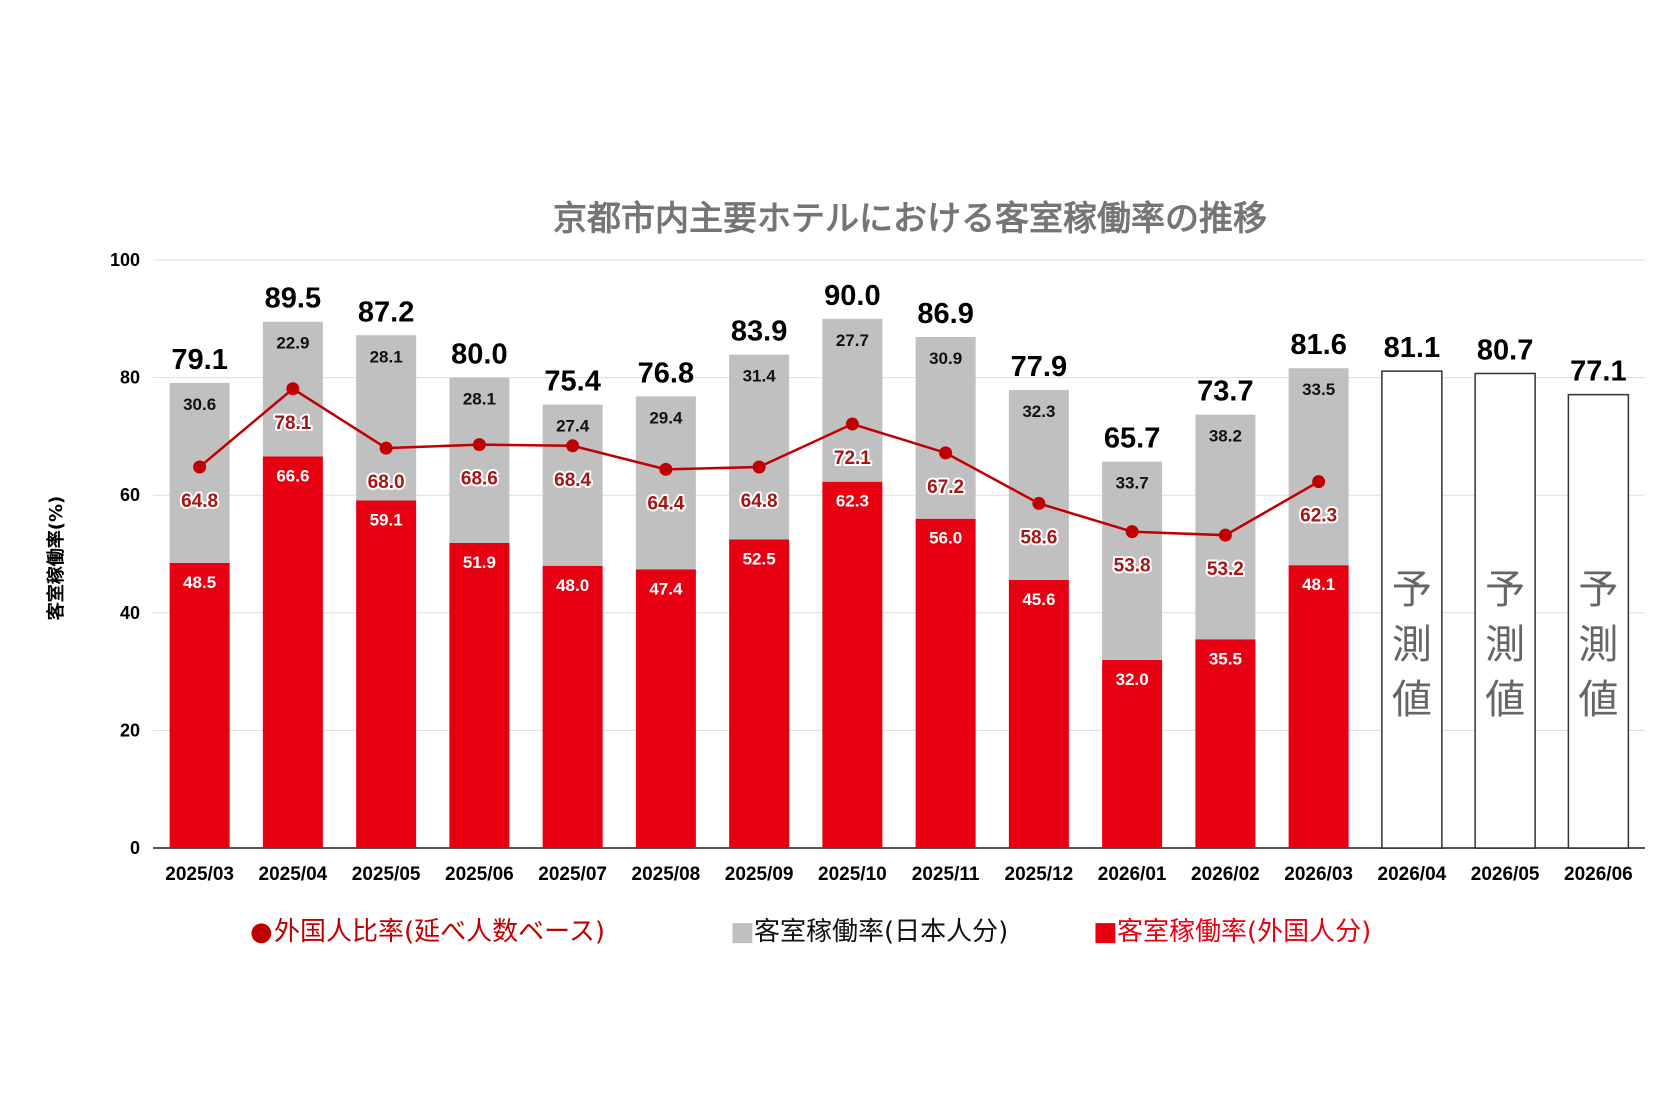  I want to click on total-value-label: 77.9, so click(1039, 367).